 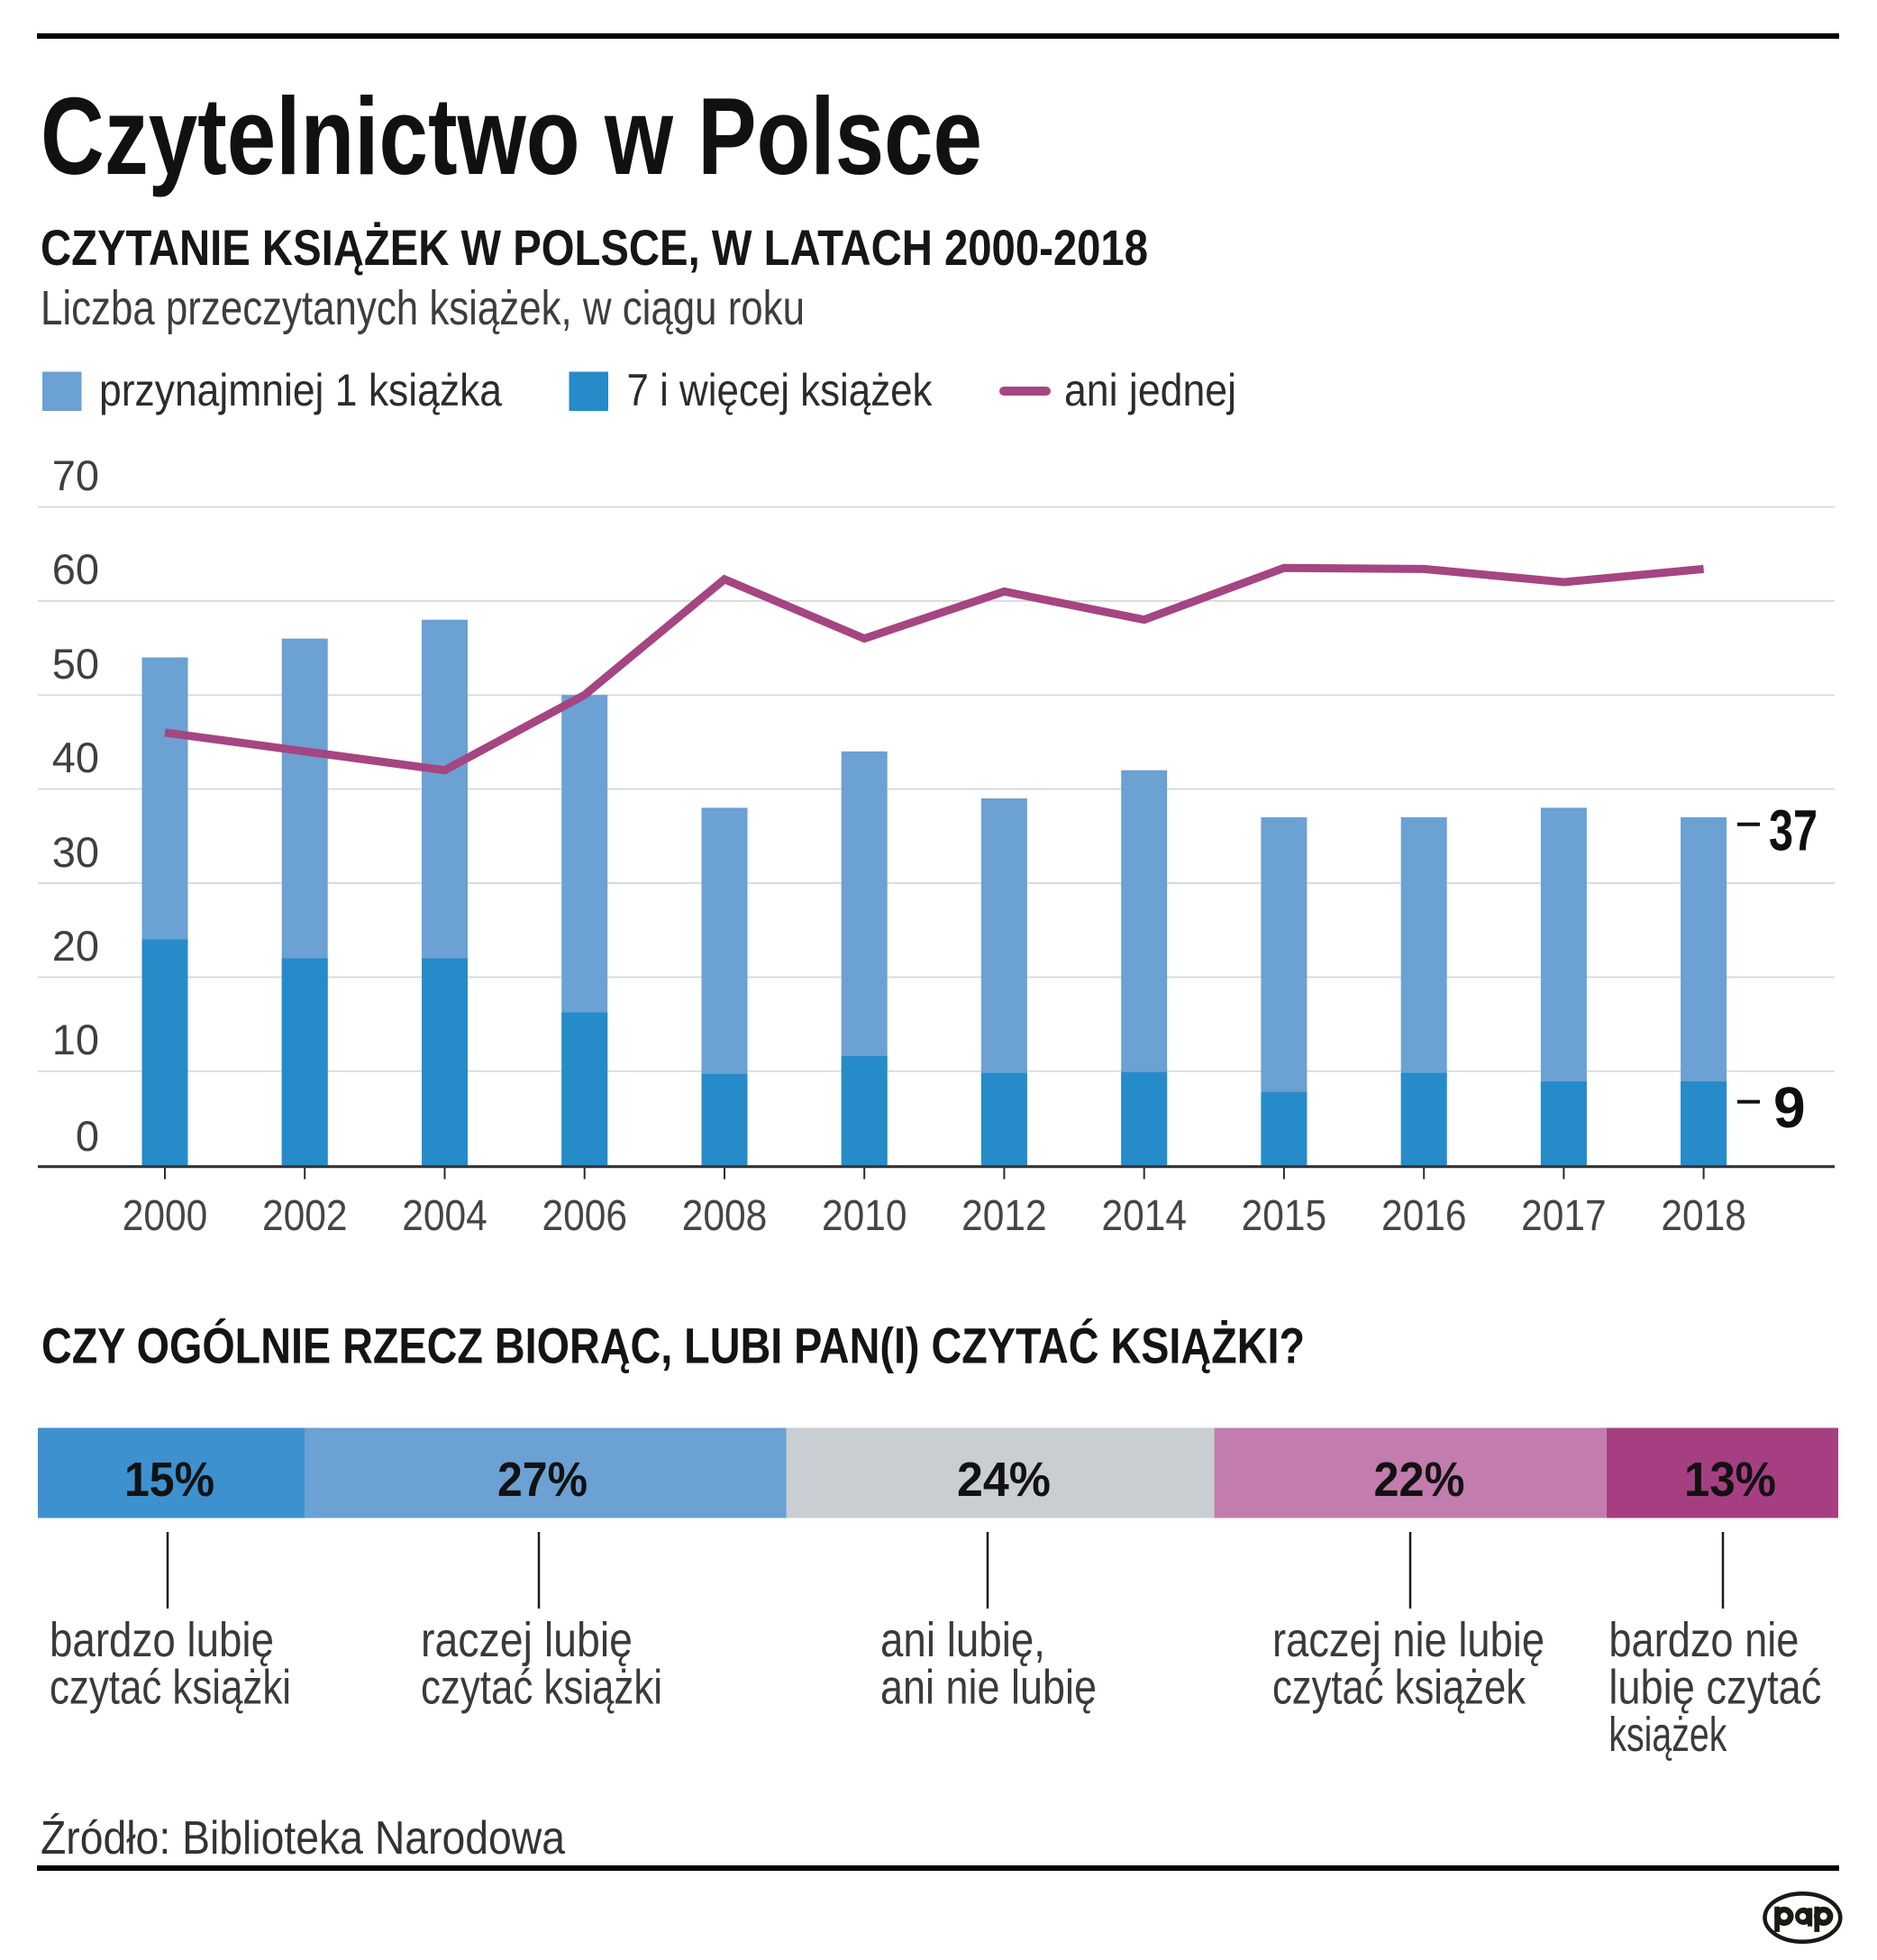 What do you see at coordinates (1408, 1640) in the screenshot?
I see `svg-text: raczej nie lubię` at bounding box center [1408, 1640].